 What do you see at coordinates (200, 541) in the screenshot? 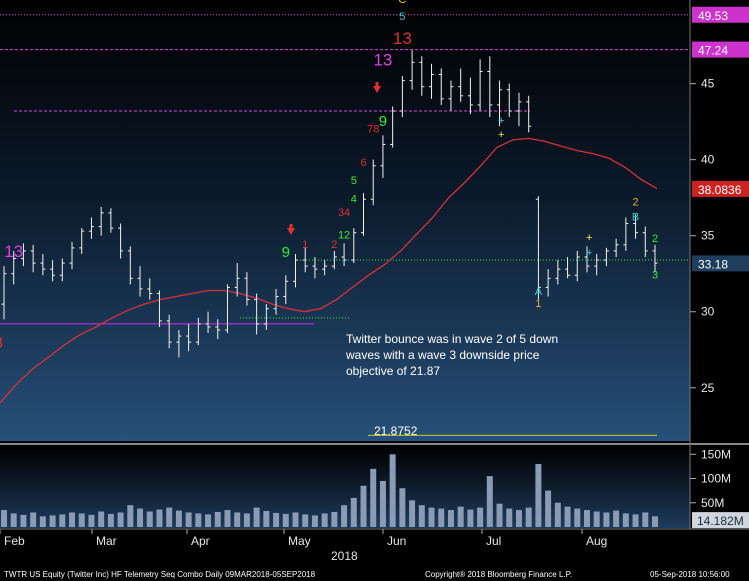
I see `month-label: Apr` at bounding box center [200, 541].